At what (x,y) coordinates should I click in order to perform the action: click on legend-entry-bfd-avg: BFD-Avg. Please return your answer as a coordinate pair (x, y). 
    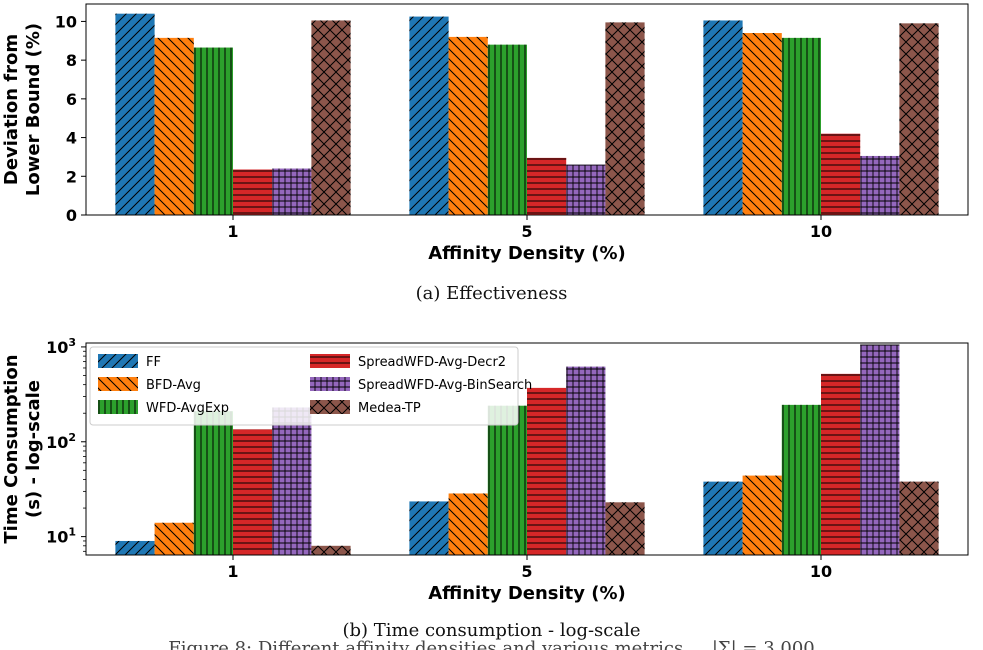
    Looking at the image, I should click on (149, 385).